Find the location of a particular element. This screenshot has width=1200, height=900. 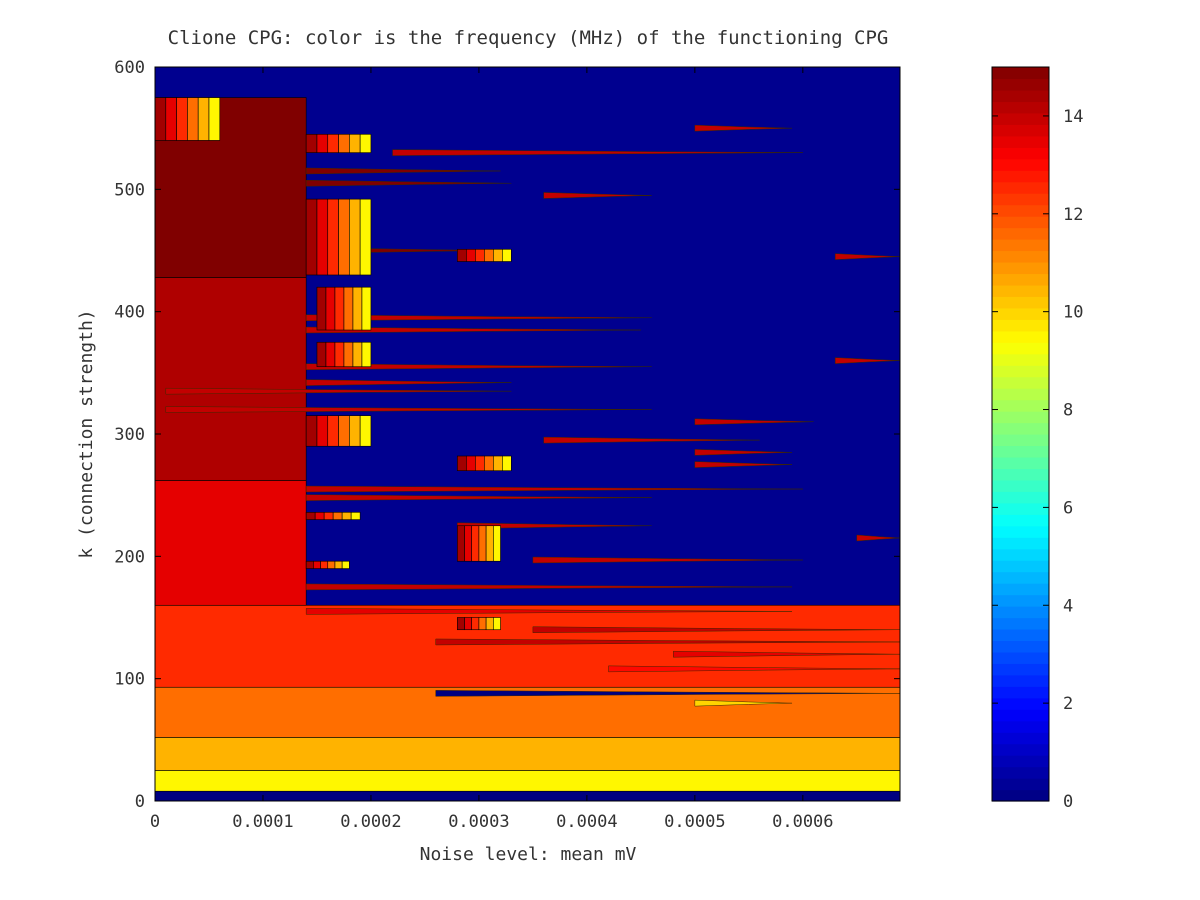

y-tick-label: 0 is located at coordinates (140, 802).